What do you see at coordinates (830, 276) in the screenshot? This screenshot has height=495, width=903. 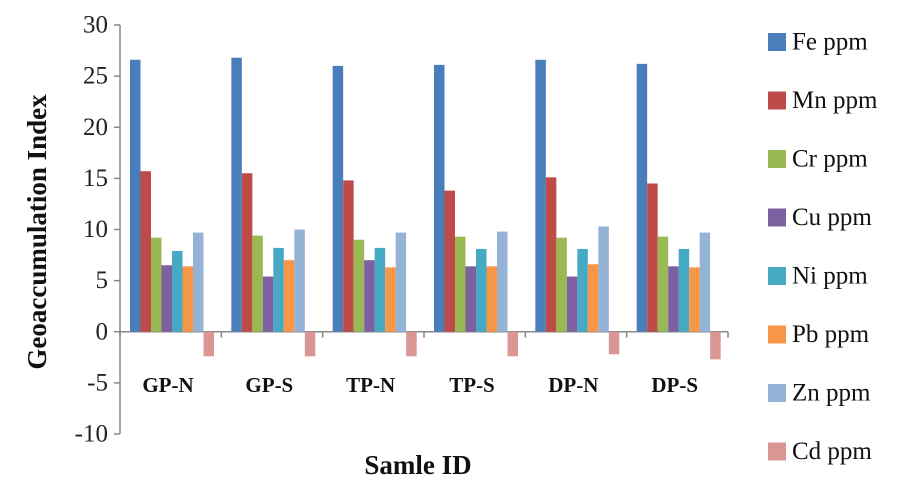 I see `legend-label: Ni ppm` at bounding box center [830, 276].